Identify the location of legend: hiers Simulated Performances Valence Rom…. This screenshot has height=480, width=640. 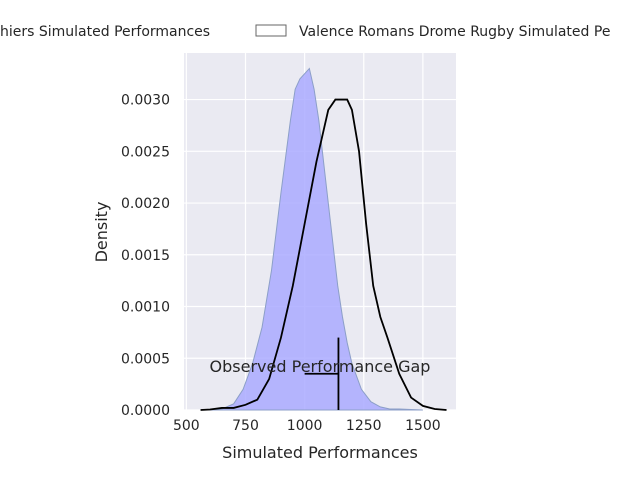
(305, 32).